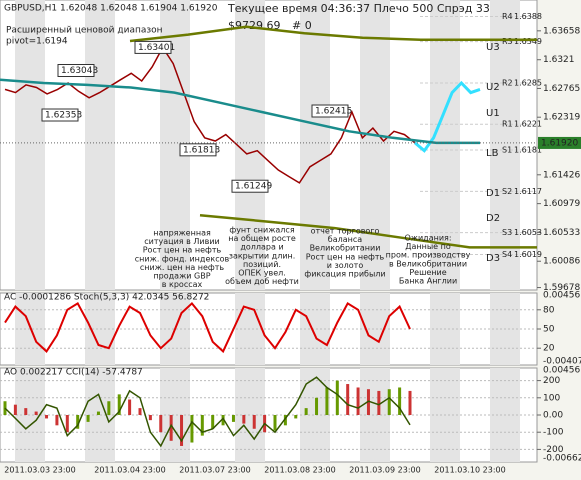 The image size is (581, 480). I want to click on price-label: 1.63043, so click(79, 71).